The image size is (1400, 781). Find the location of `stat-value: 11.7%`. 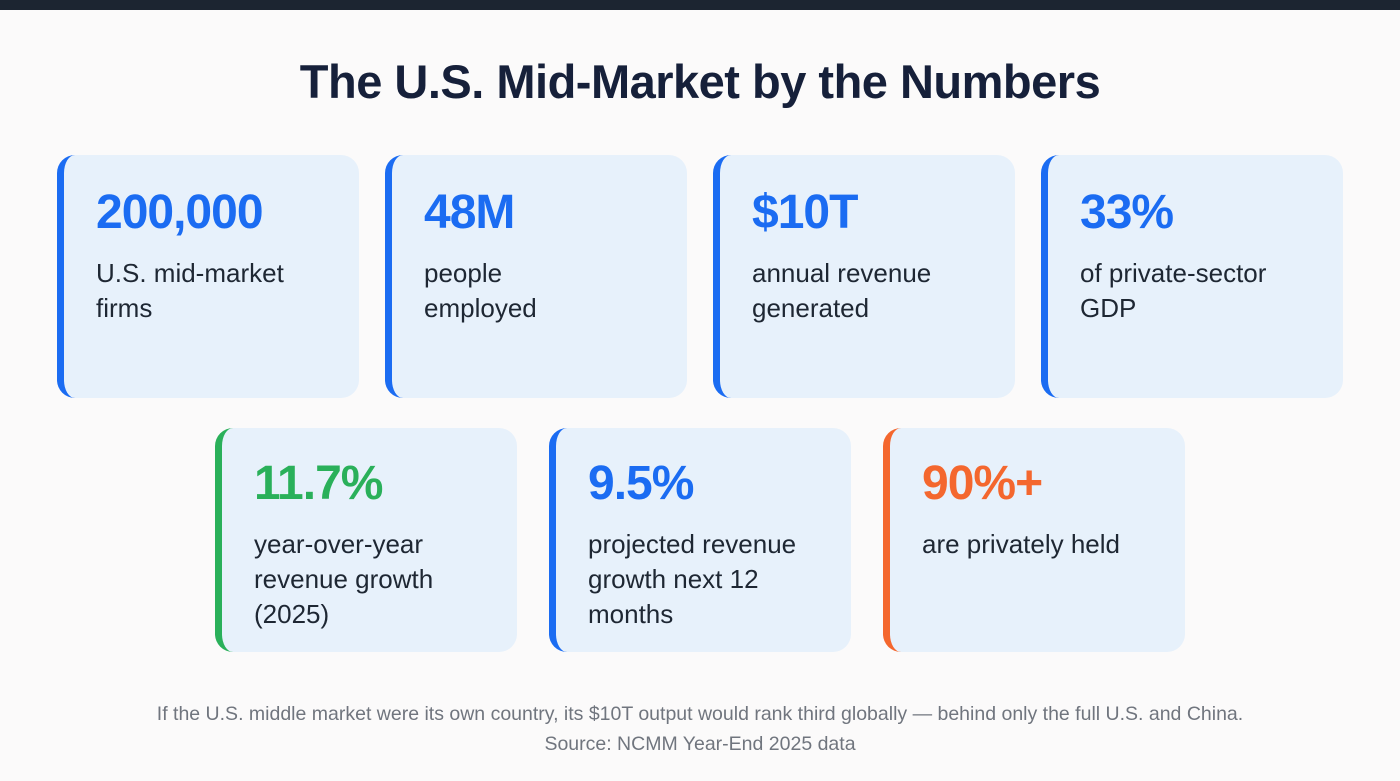

stat-value: 11.7% is located at coordinates (318, 483).